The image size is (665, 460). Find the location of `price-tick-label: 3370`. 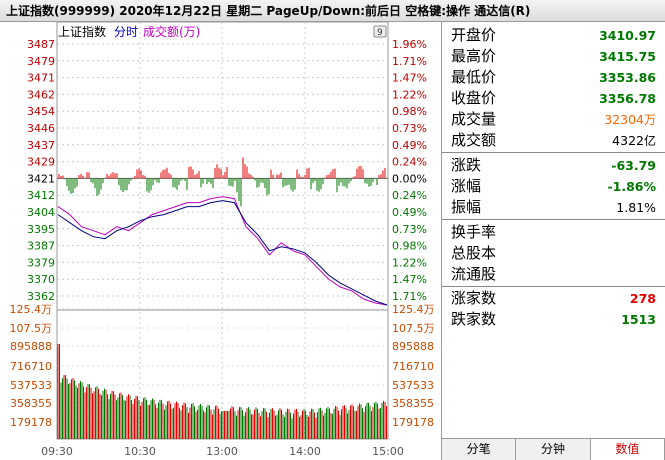

price-tick-label: 3370 is located at coordinates (41, 279).